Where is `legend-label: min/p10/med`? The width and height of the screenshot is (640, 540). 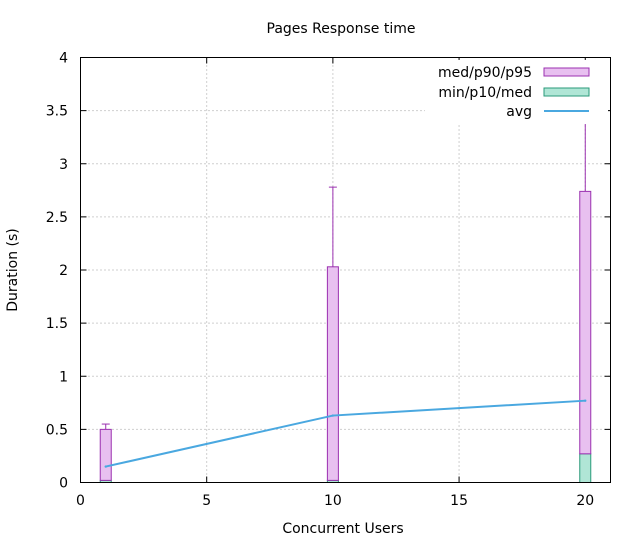 legend-label: min/p10/med is located at coordinates (485, 93).